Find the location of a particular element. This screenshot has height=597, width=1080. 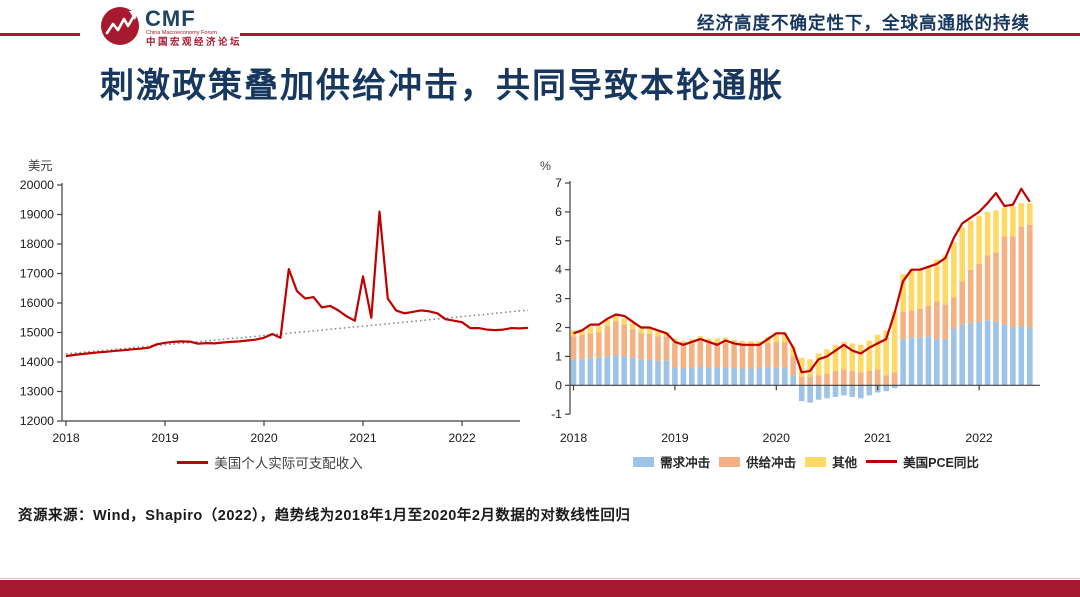

svg-text: 7 is located at coordinates (558, 183).